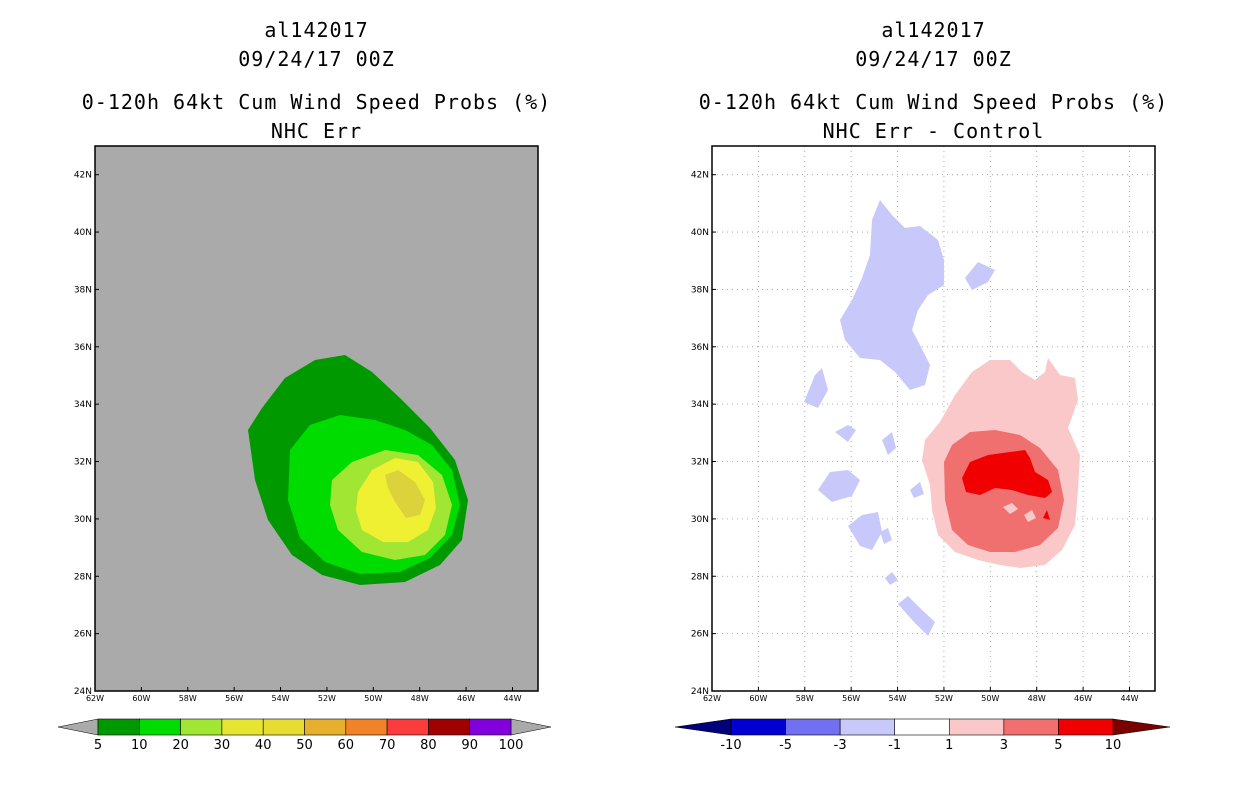 This screenshot has height=800, width=1236. I want to click on colorbar-label: 1, so click(949, 745).